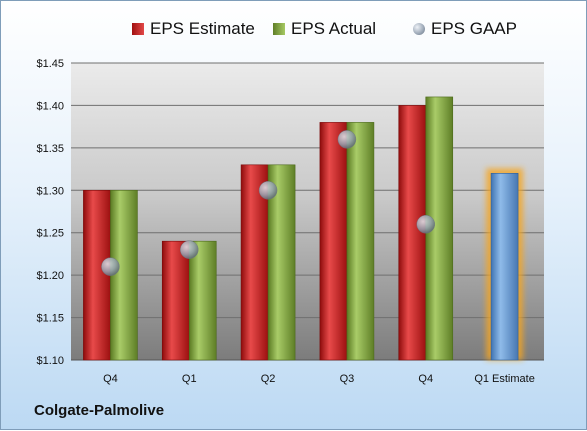 This screenshot has height=431, width=587. Describe the element at coordinates (50, 191) in the screenshot. I see `y-tick-label: $1.30` at that location.